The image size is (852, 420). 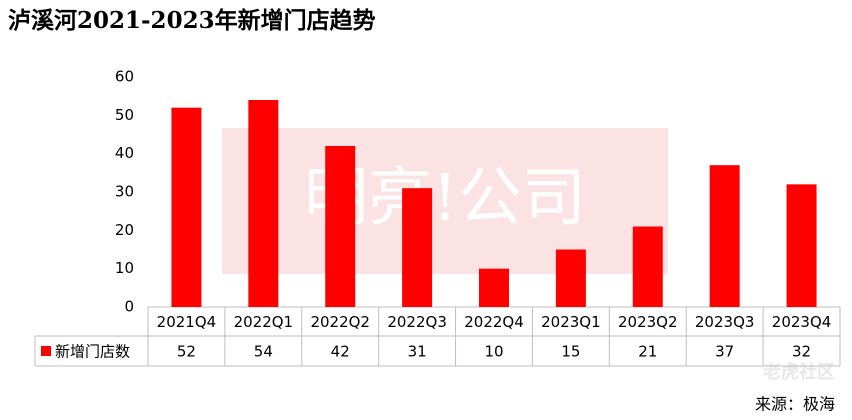 What do you see at coordinates (124, 268) in the screenshot?
I see `y-tick-label: 10` at bounding box center [124, 268].